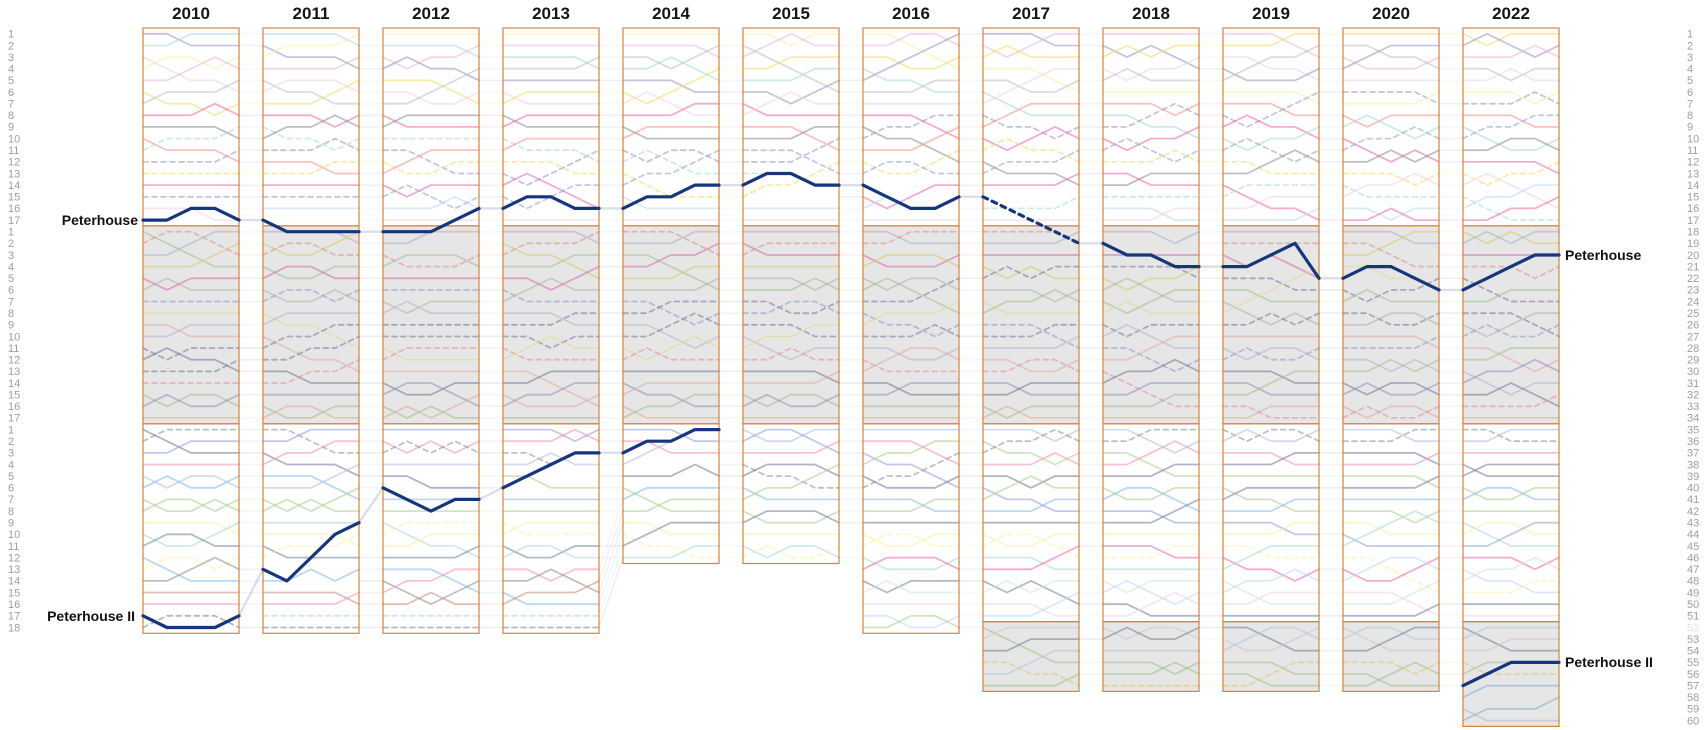 This screenshot has width=1704, height=730. Describe the element at coordinates (1693, 384) in the screenshot. I see `right-axis-label: 31` at that location.